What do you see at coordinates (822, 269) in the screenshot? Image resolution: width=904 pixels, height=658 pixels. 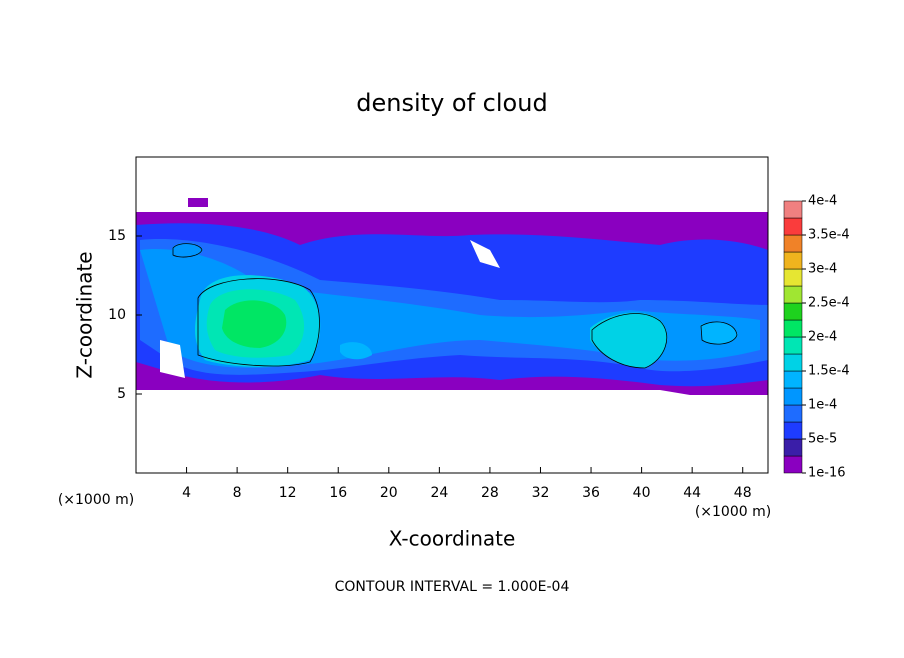 I see `colorbar-label: 3e-4` at bounding box center [822, 269].